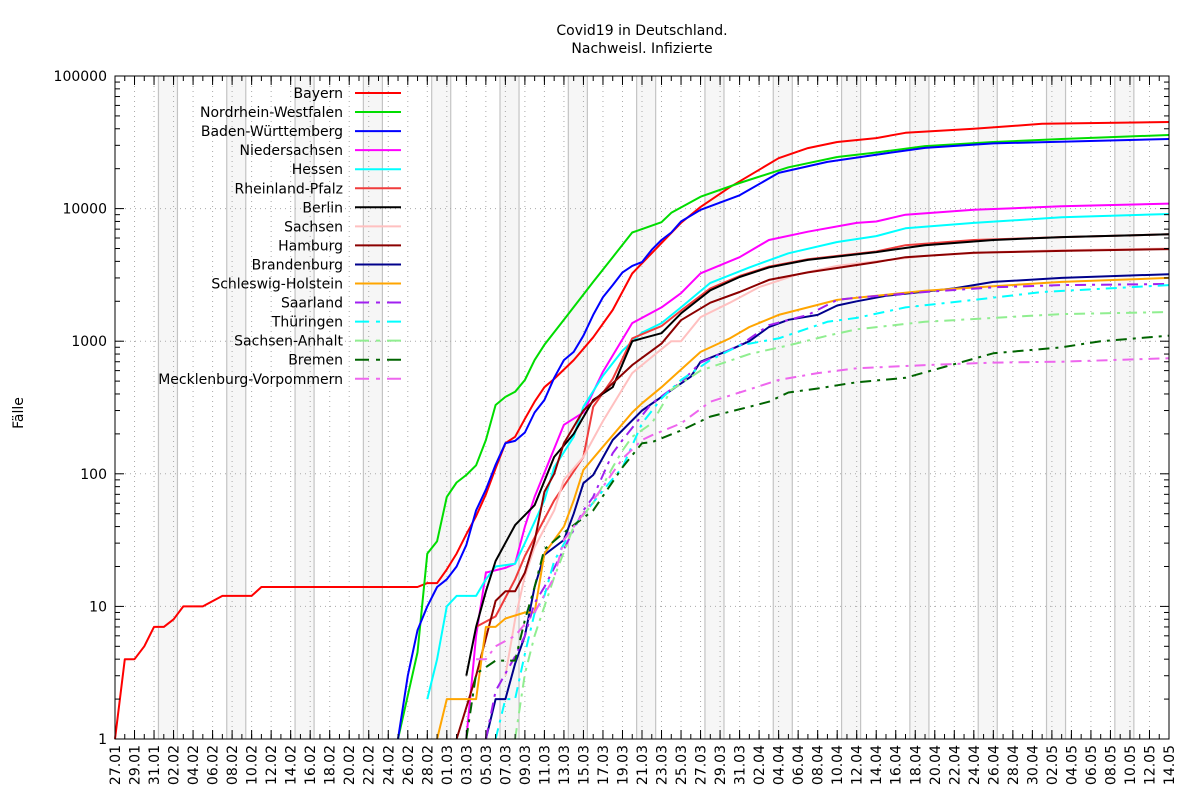  Describe the element at coordinates (838, 765) in the screenshot. I see `x-tick-label: 10.04` at that location.